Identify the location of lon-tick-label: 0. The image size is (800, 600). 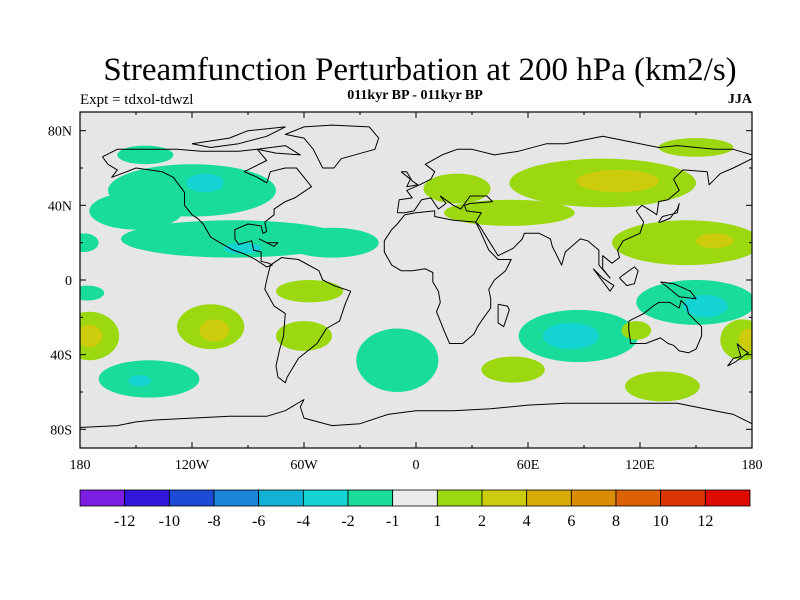
(416, 465).